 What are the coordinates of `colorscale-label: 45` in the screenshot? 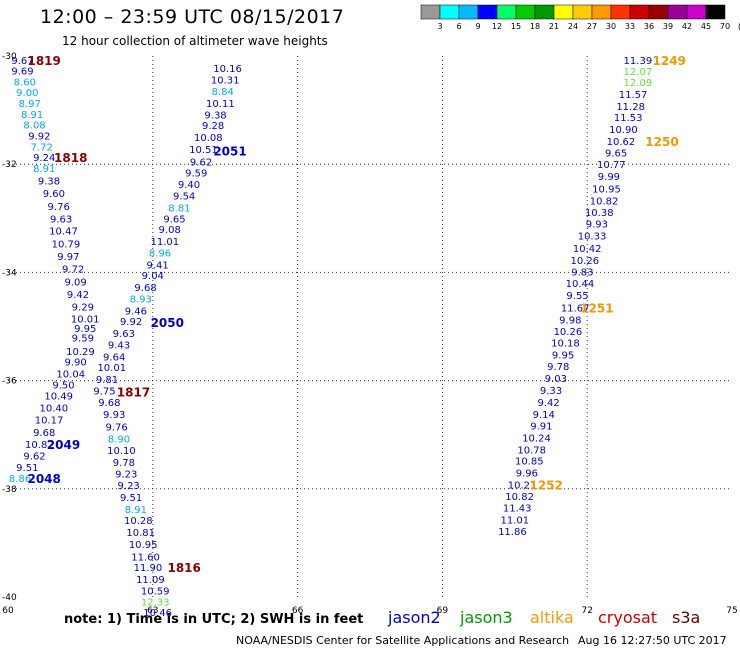 It's located at (706, 26).